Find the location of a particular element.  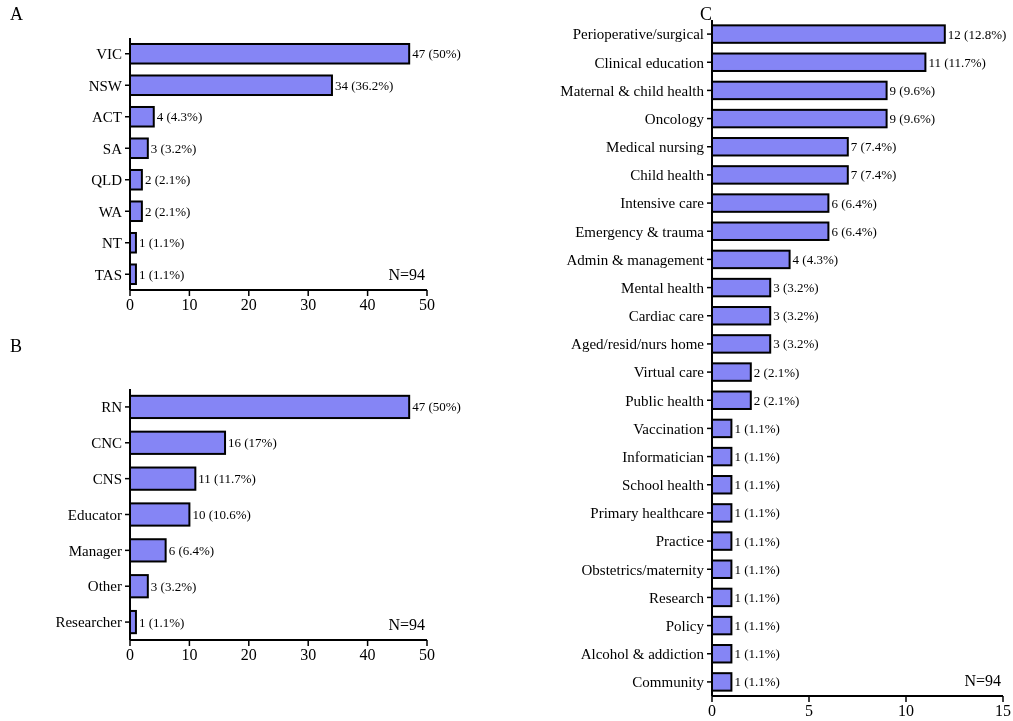

y-tick-label: Child health is located at coordinates (667, 175).